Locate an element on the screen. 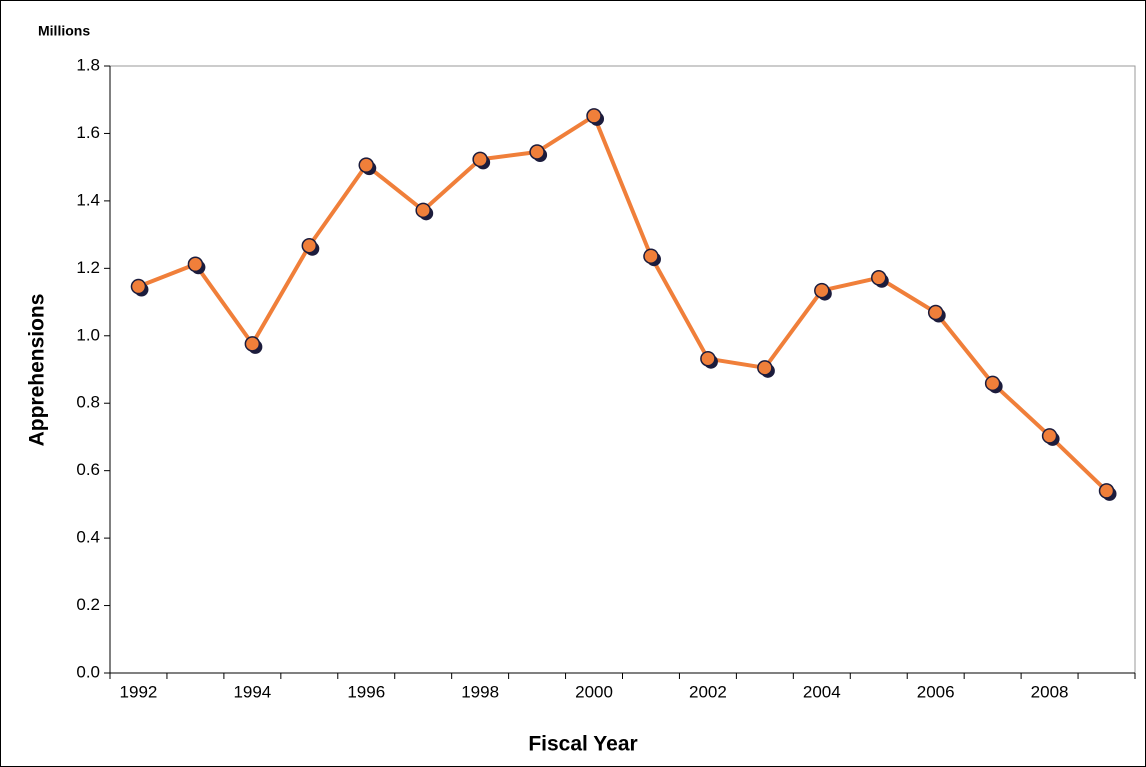  y-tick-label: 1.4 is located at coordinates (88, 199).